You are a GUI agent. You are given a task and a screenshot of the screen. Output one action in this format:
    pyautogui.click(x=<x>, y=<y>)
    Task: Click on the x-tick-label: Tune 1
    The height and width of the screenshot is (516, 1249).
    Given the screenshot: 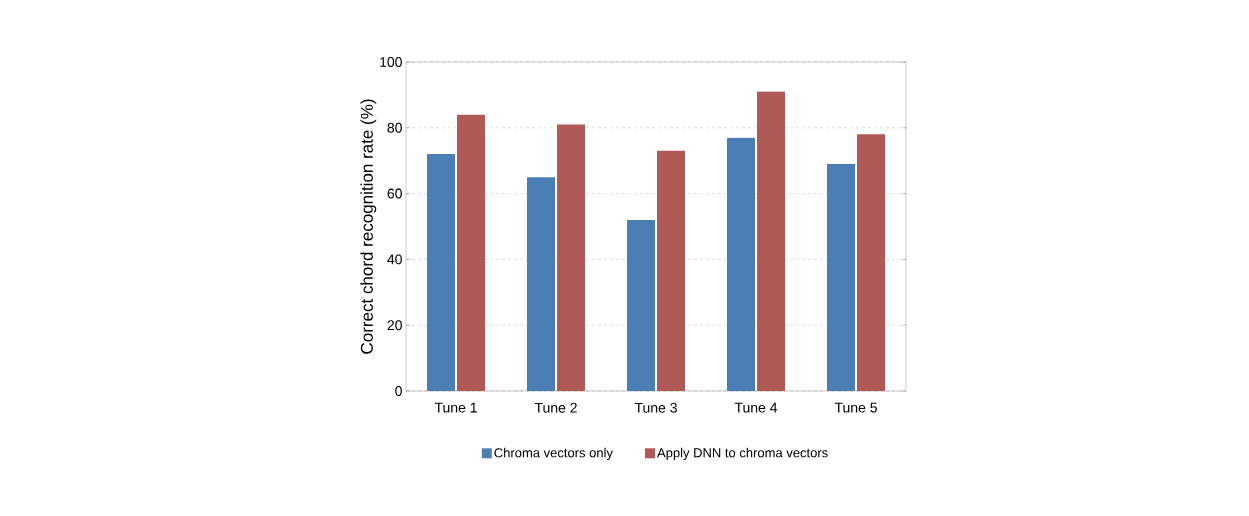 What is the action you would take?
    pyautogui.click(x=455, y=407)
    